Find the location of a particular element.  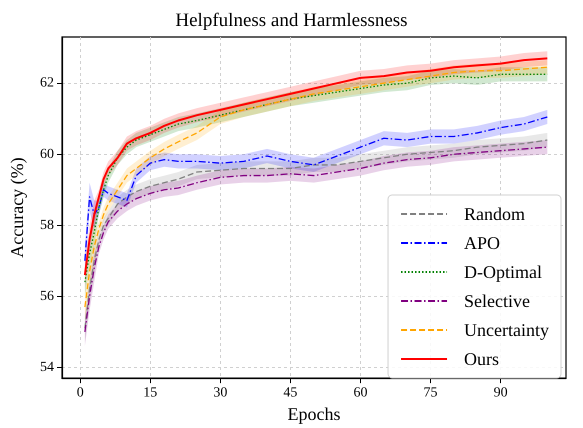

y-tick-label: 54 is located at coordinates (47, 367).